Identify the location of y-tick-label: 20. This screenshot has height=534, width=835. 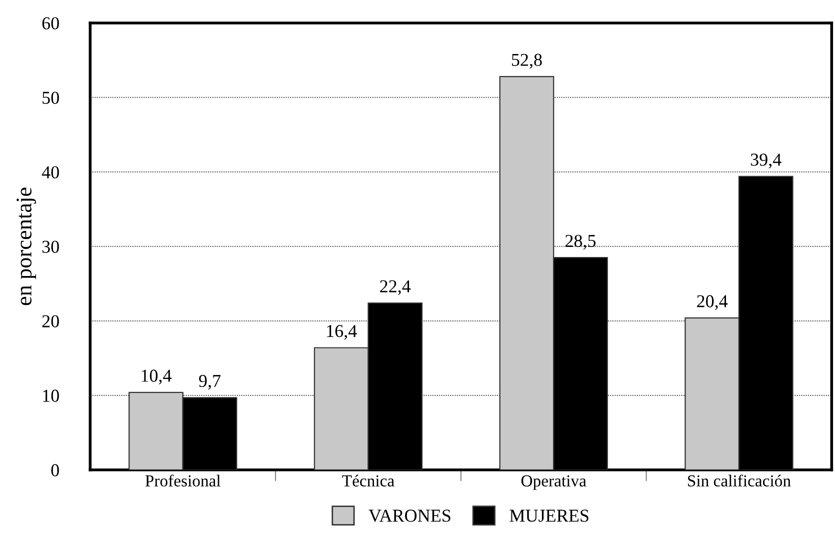
(50, 321).